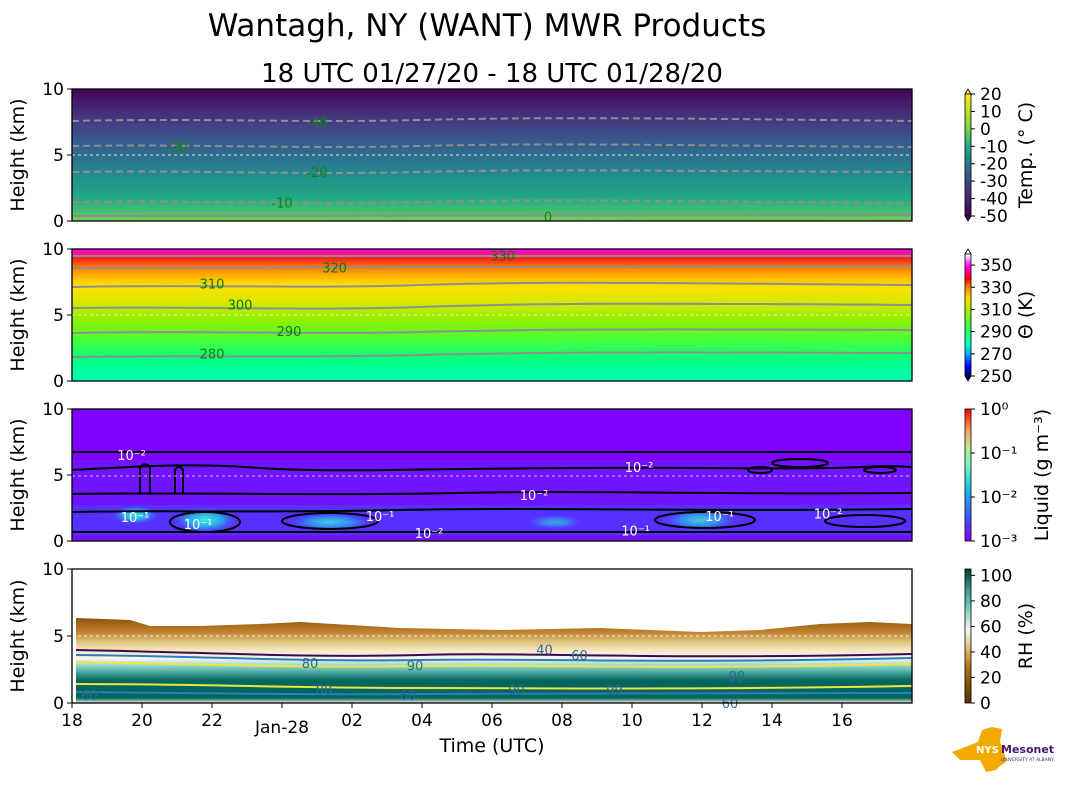 The height and width of the screenshot is (806, 1066). Describe the element at coordinates (968, 475) in the screenshot. I see `liquid-colorbar` at that location.